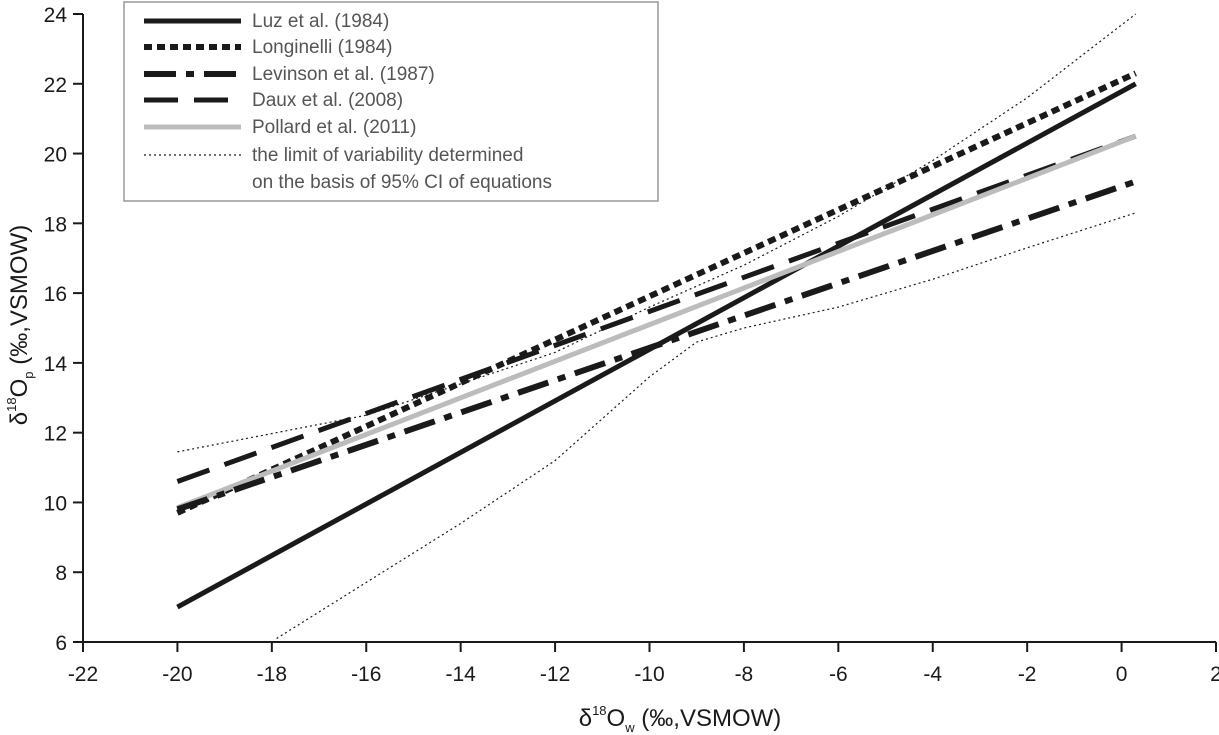 The width and height of the screenshot is (1219, 735). What do you see at coordinates (55, 434) in the screenshot?
I see `y-tick-label: 12` at bounding box center [55, 434].